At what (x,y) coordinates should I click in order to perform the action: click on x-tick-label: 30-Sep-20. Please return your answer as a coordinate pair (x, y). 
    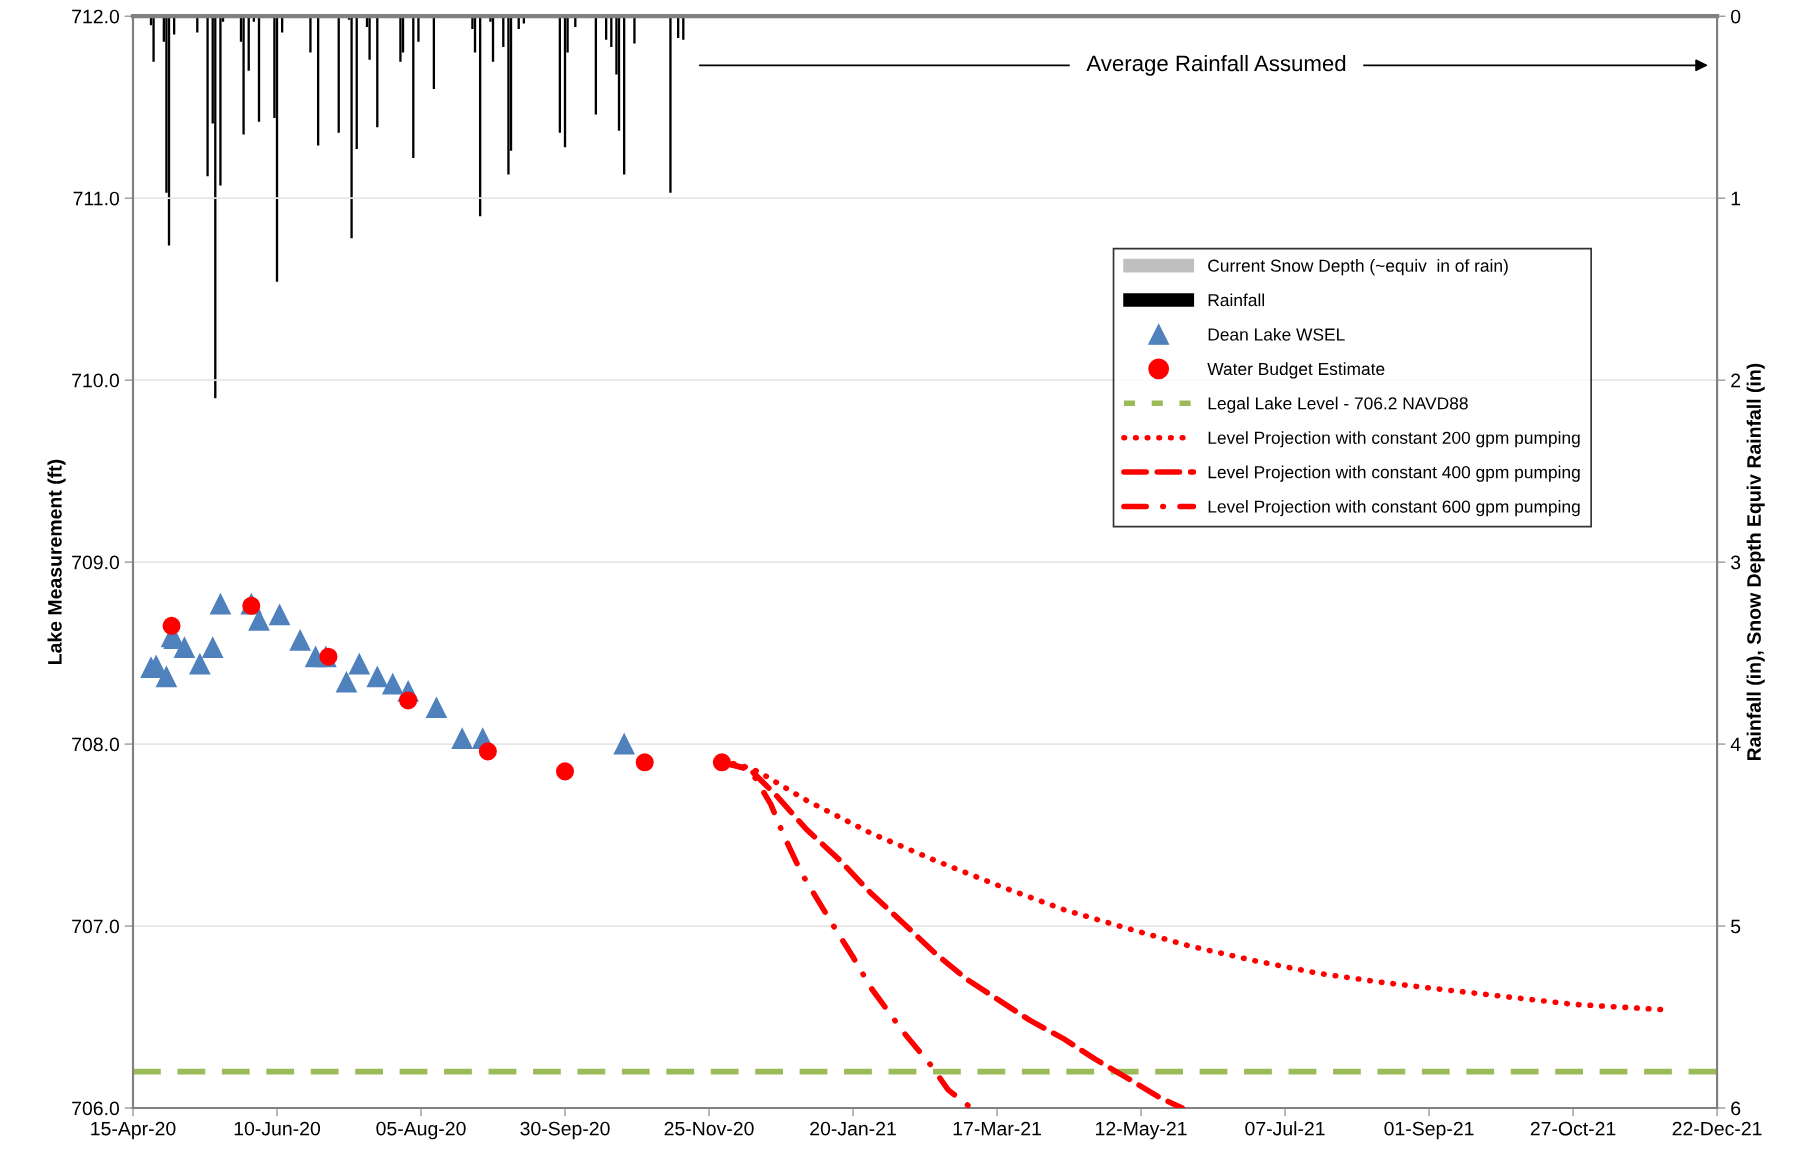
    Looking at the image, I should click on (565, 1130).